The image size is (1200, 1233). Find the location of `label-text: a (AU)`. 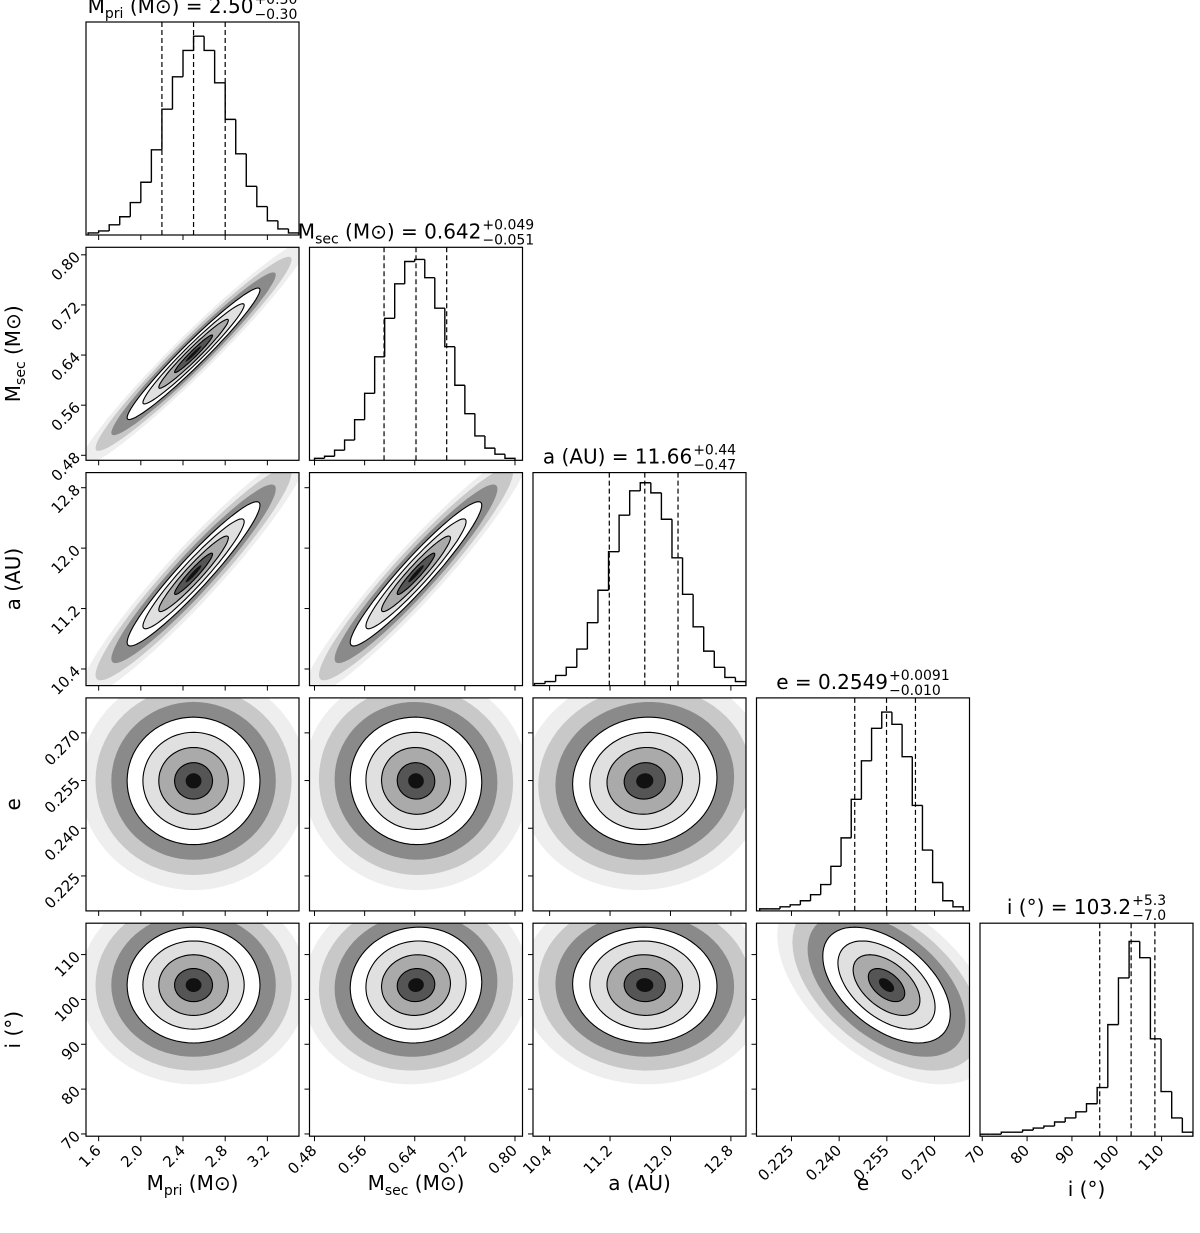

label-text: a (AU) is located at coordinates (13, 579).